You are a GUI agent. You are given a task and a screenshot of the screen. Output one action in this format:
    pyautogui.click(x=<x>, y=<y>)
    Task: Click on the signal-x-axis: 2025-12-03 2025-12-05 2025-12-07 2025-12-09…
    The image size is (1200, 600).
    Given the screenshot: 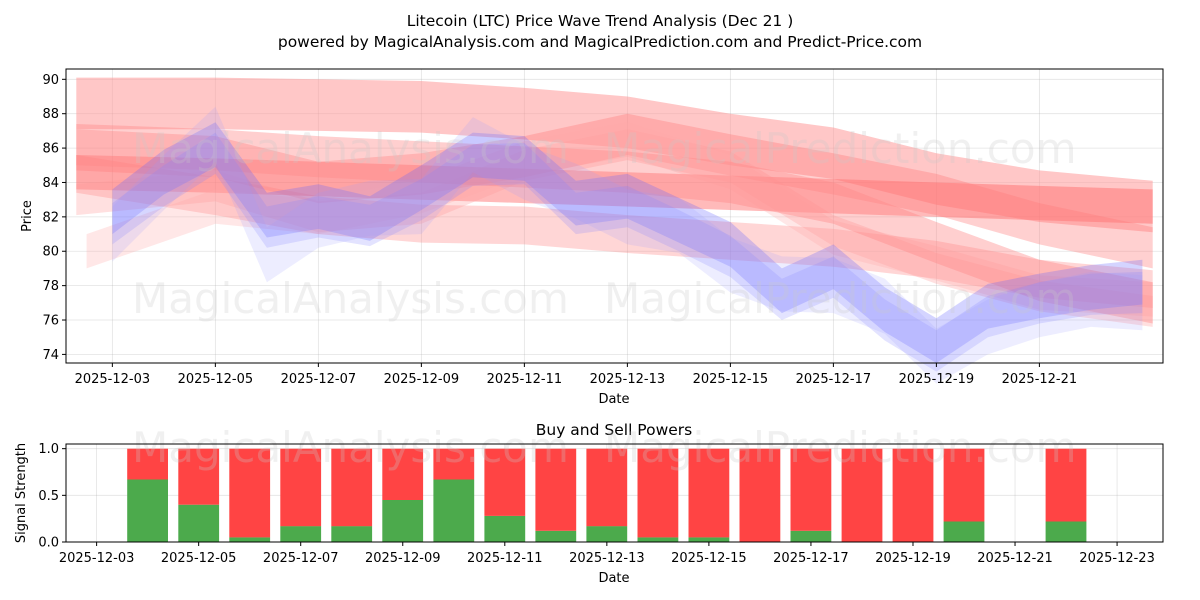 What is the action you would take?
    pyautogui.click(x=607, y=554)
    